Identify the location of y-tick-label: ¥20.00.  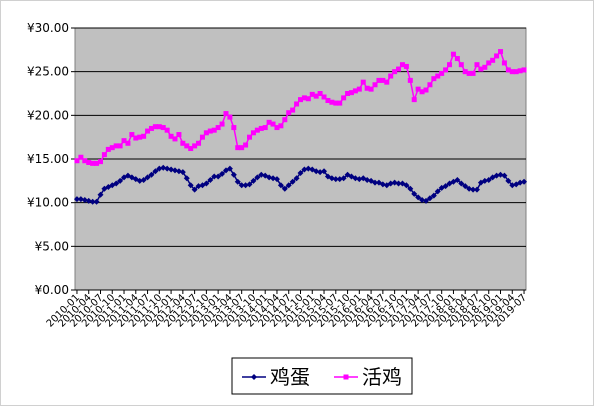
(48, 115).